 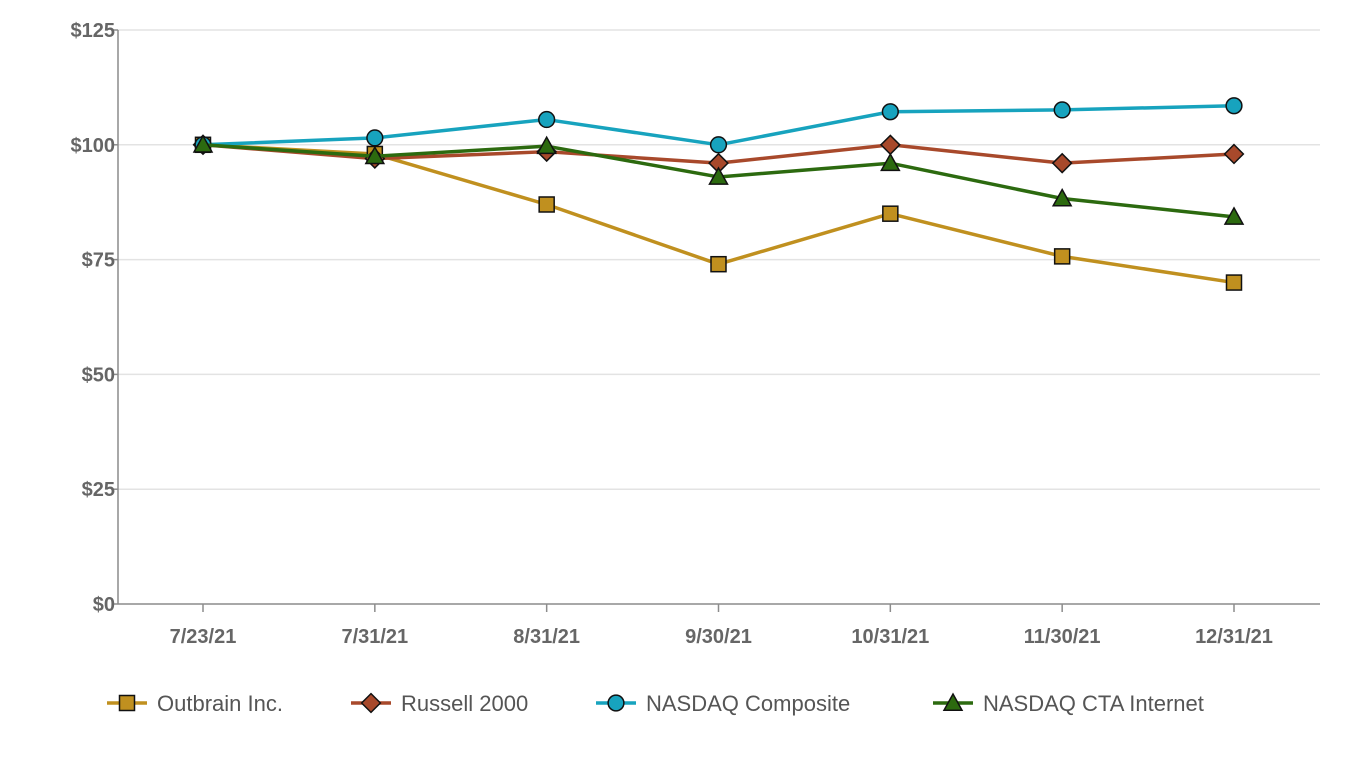 I want to click on y-tick-label: $25, so click(x=98, y=490).